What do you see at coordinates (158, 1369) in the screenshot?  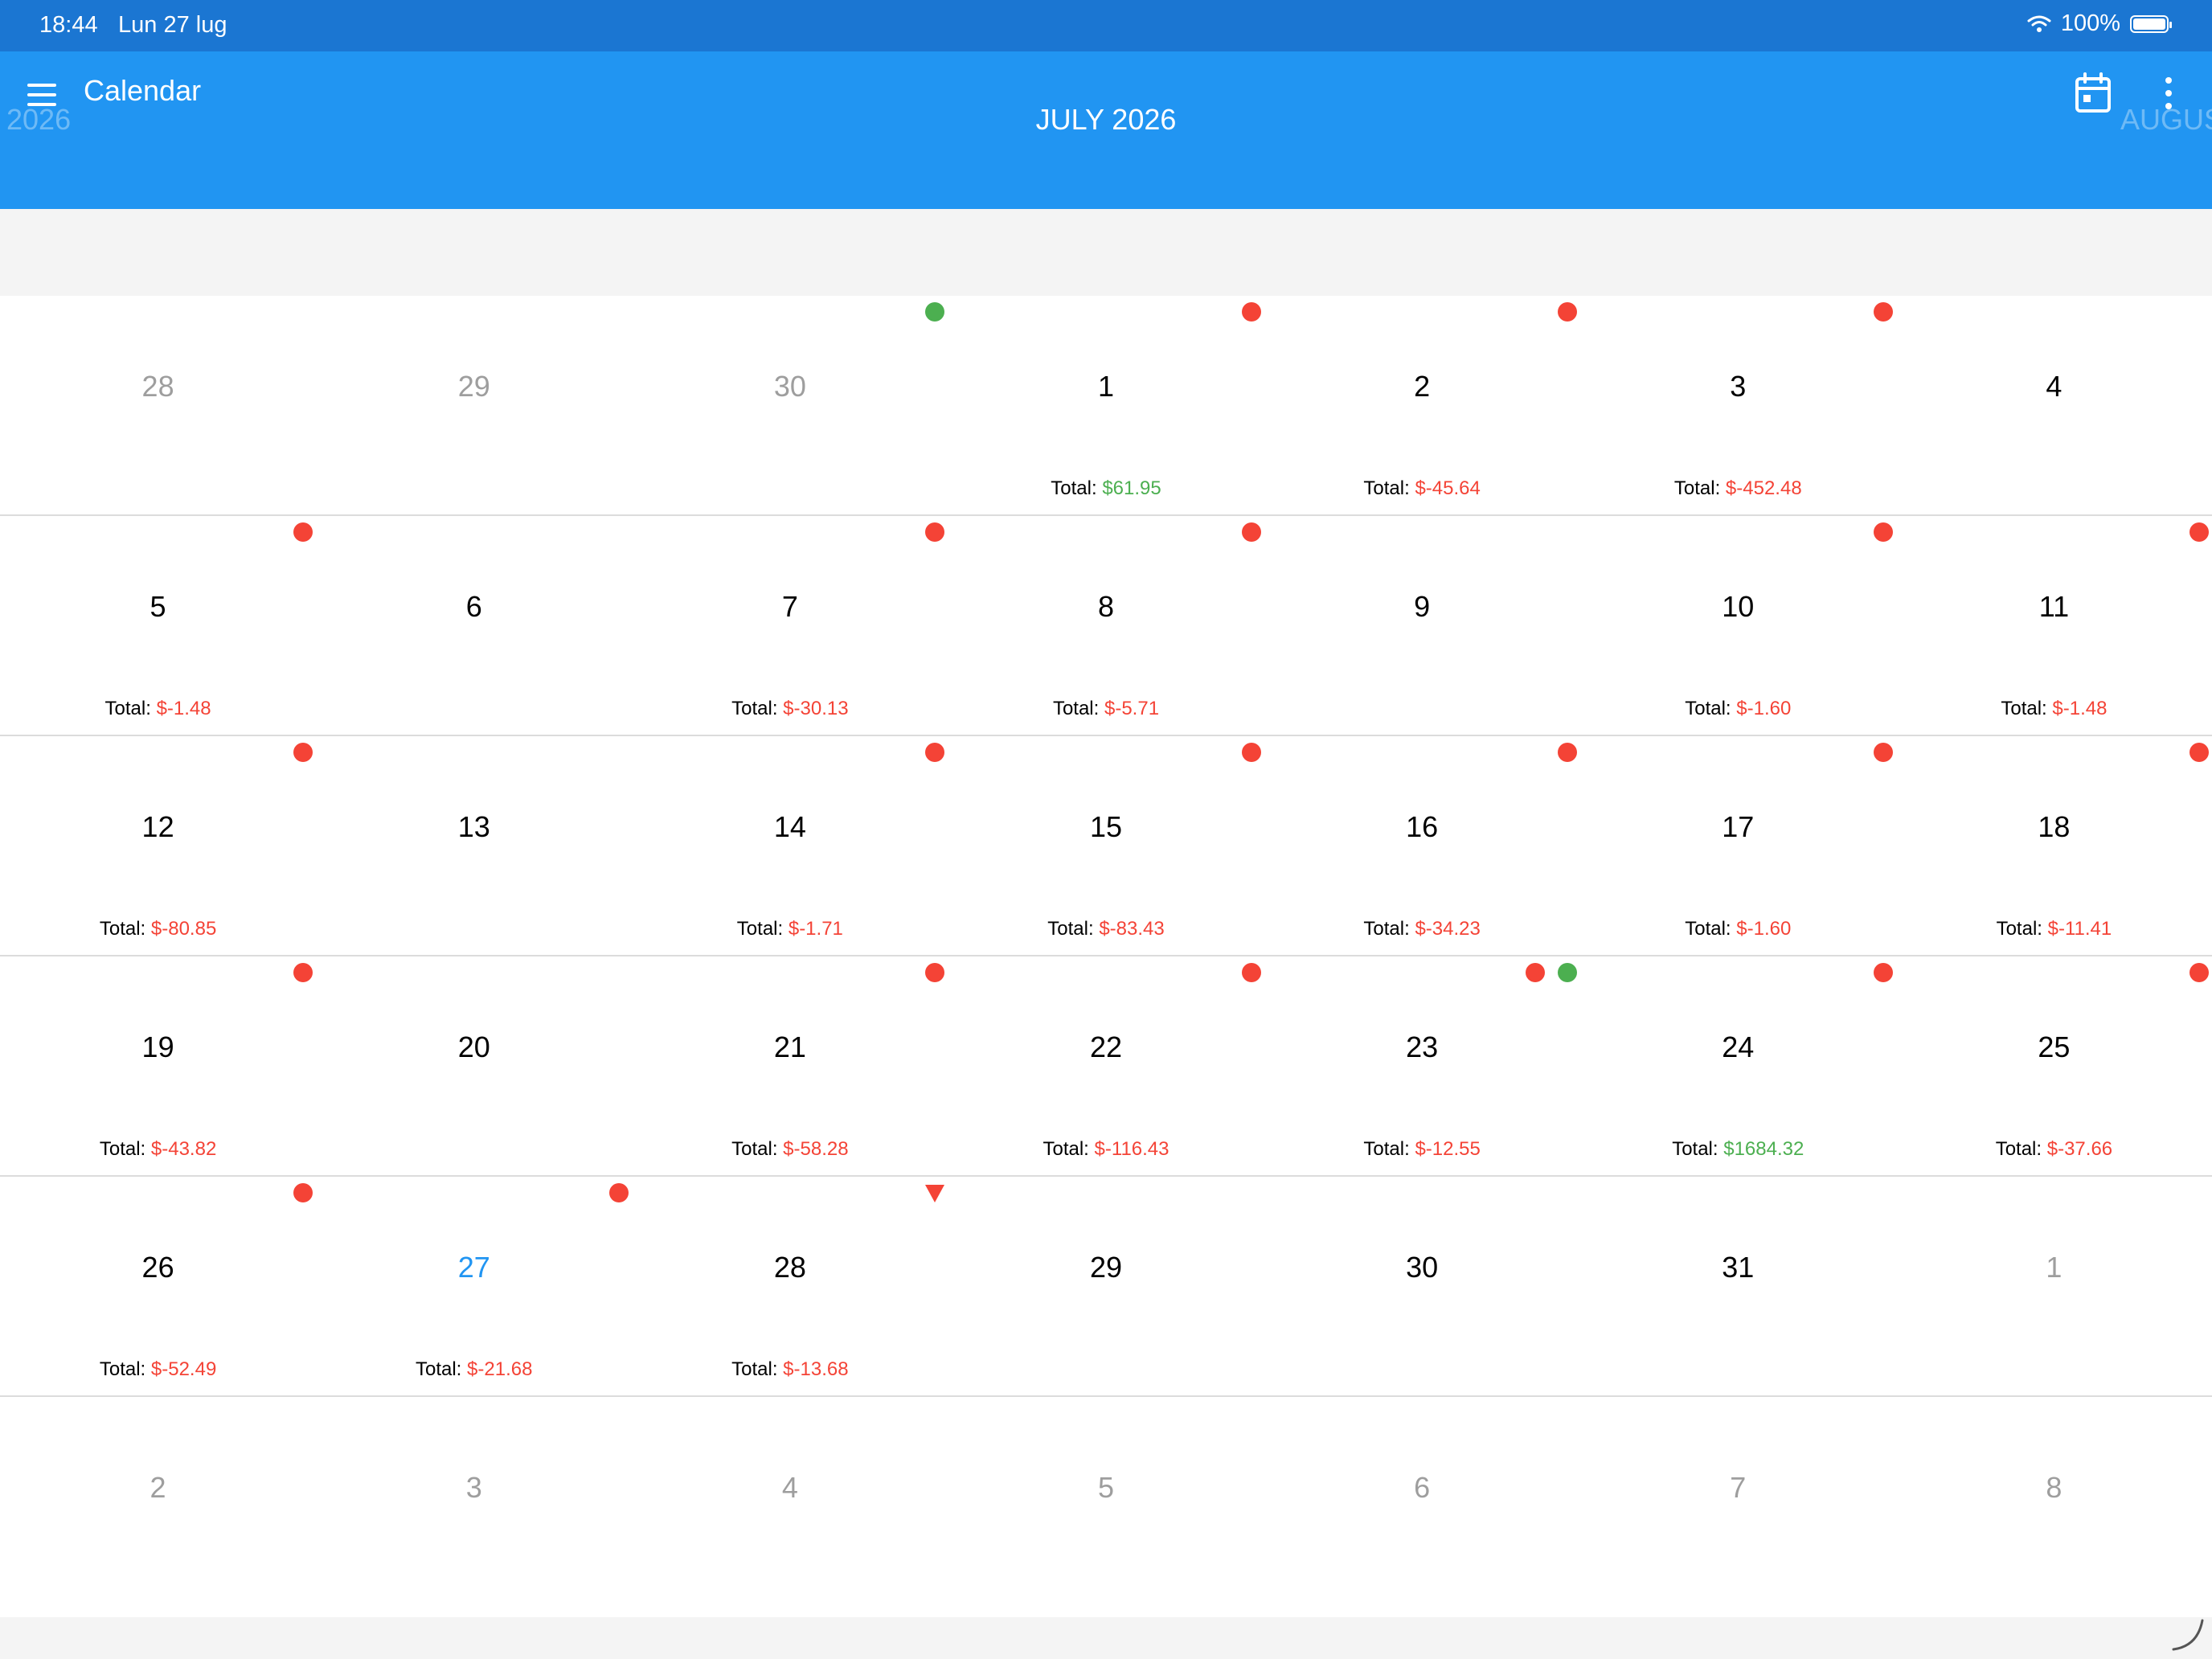 I see `day-total: Total: $-52.49` at bounding box center [158, 1369].